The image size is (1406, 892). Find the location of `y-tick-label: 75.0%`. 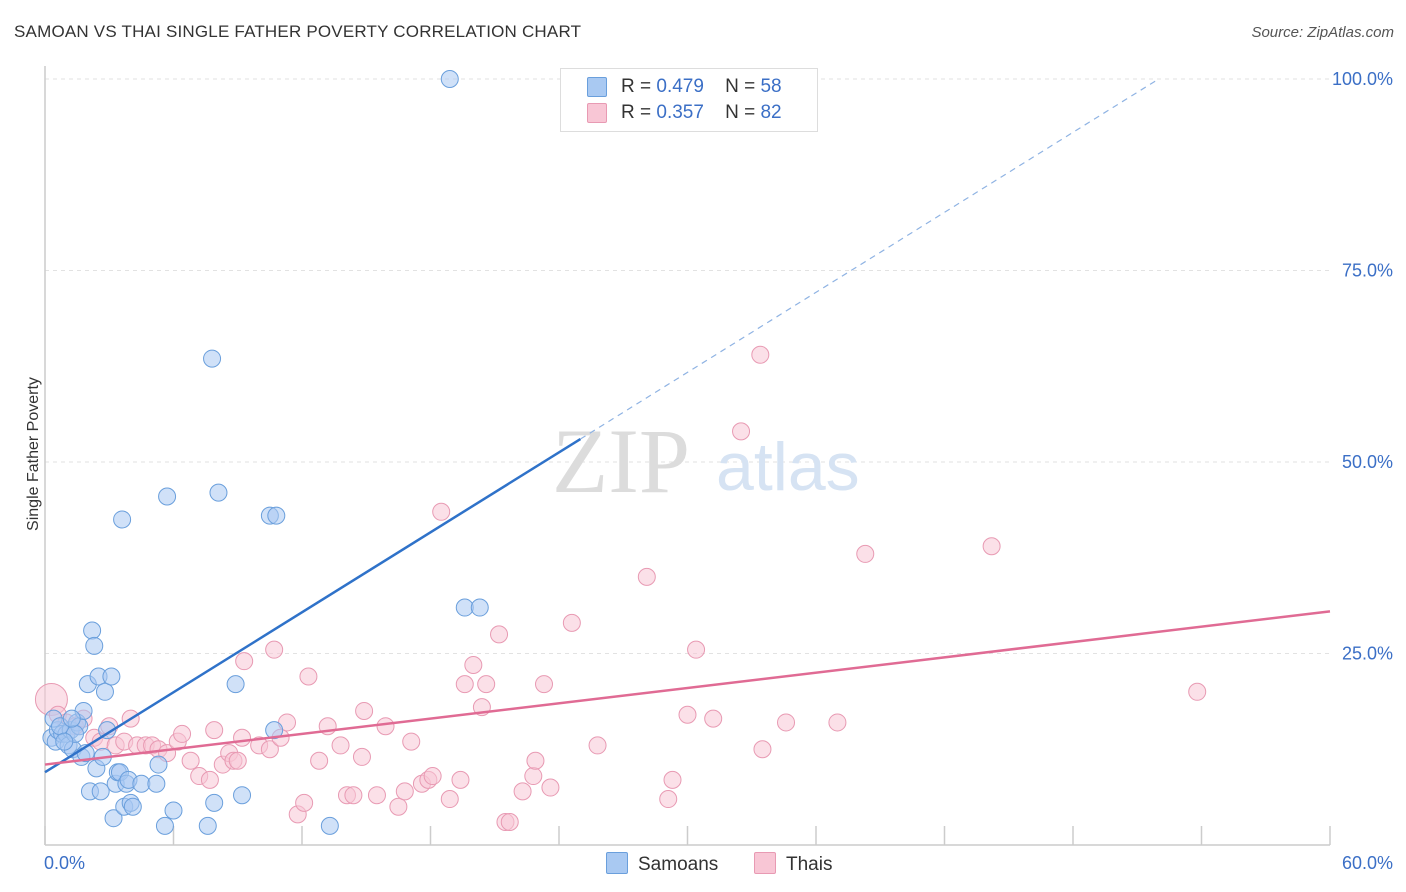

y-tick-label: 75.0% is located at coordinates (1367, 271).